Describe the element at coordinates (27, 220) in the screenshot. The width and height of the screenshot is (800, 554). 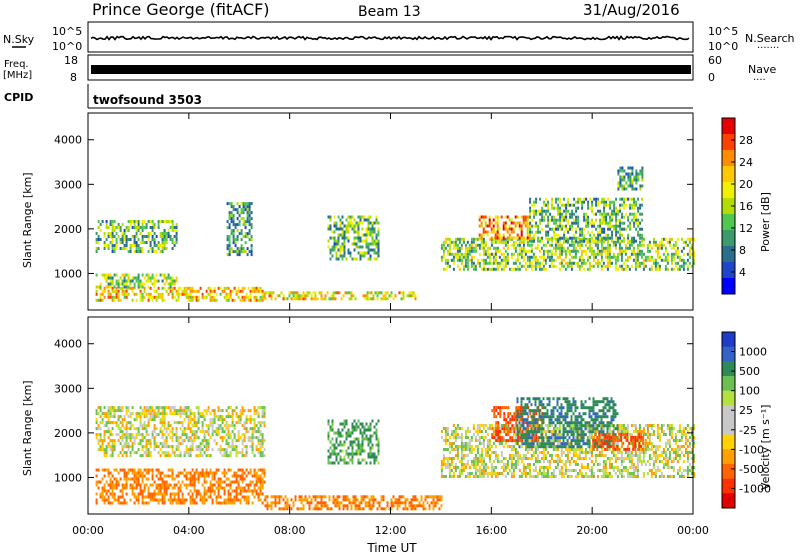
I see `power-ylabel: Slant Range [km]` at that location.